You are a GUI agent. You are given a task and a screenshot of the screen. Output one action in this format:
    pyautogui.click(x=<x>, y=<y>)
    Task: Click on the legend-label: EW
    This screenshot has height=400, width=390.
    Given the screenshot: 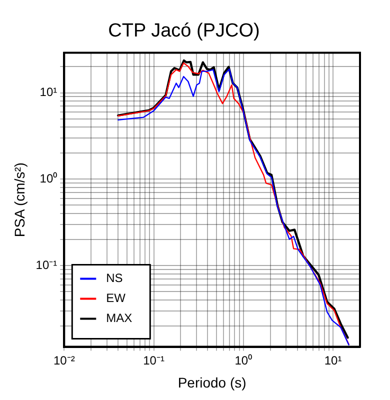 What is the action you would take?
    pyautogui.click(x=116, y=298)
    